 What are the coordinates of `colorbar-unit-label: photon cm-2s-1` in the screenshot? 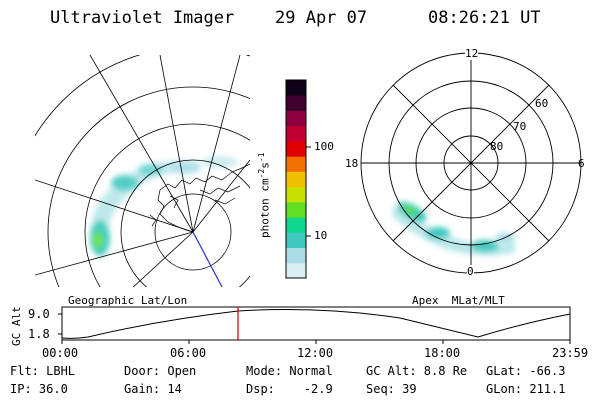 It's located at (264, 195).